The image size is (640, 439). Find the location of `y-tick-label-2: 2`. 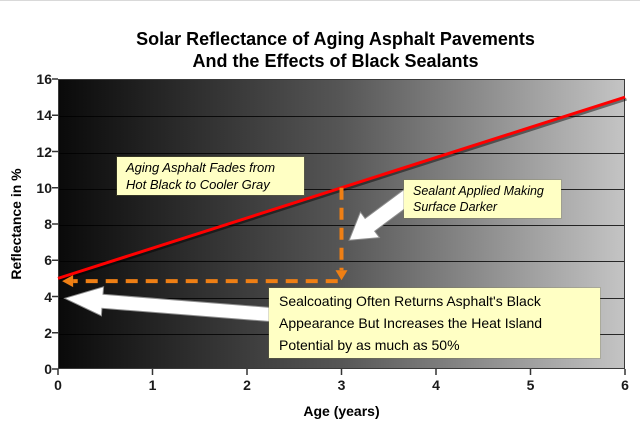

y-tick-label-2: 2 is located at coordinates (48, 332).